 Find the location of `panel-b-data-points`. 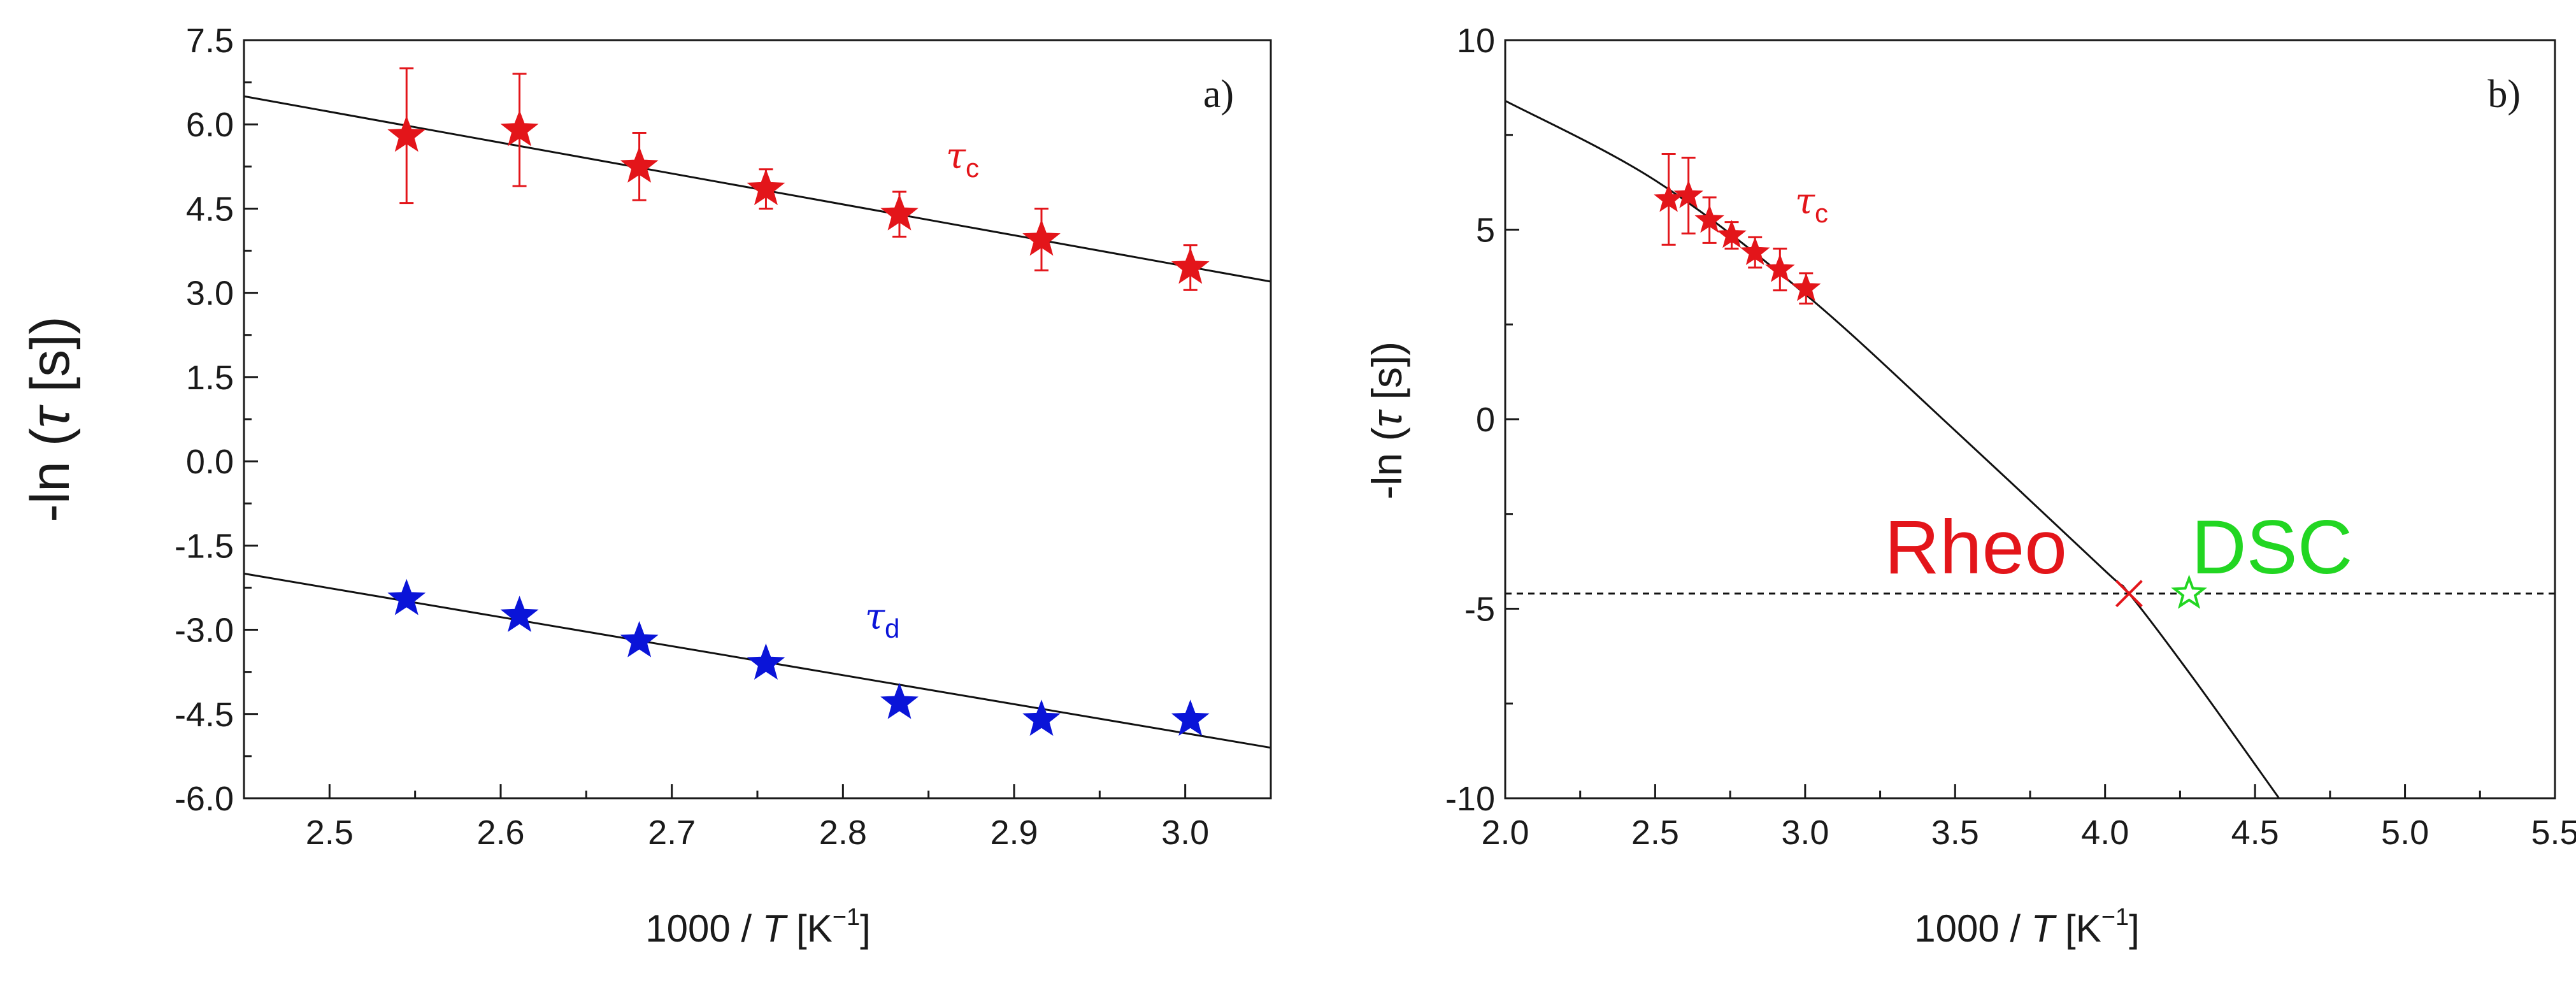

panel-b-data-points is located at coordinates (1738, 240).